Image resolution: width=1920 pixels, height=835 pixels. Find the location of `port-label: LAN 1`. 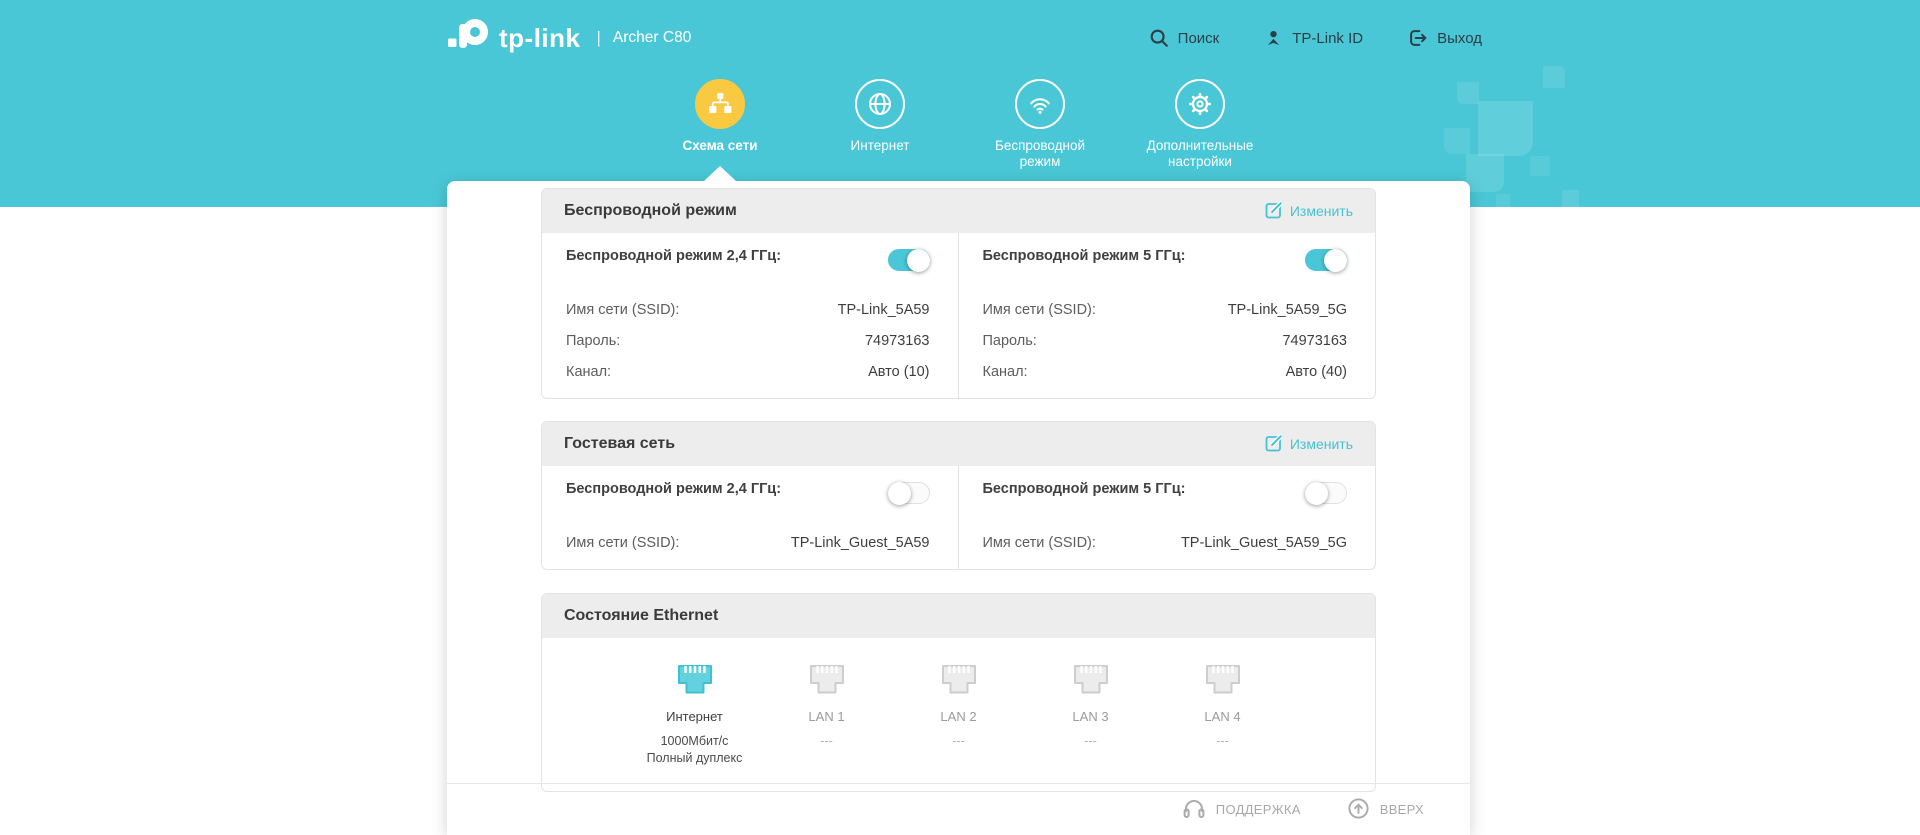

port-label: LAN 1 is located at coordinates (826, 716).